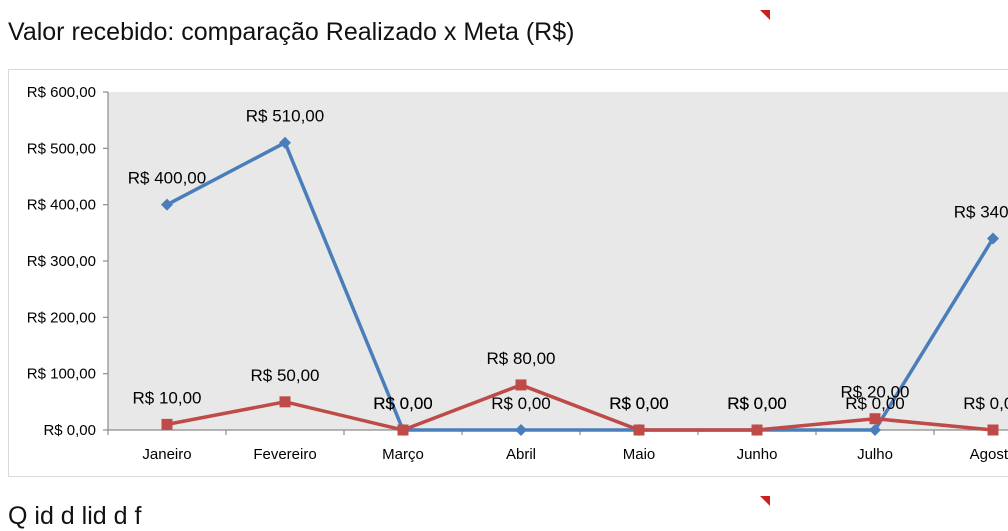 This screenshot has width=1008, height=531. I want to click on y-tick-label: R$ 200,00, so click(61, 317).